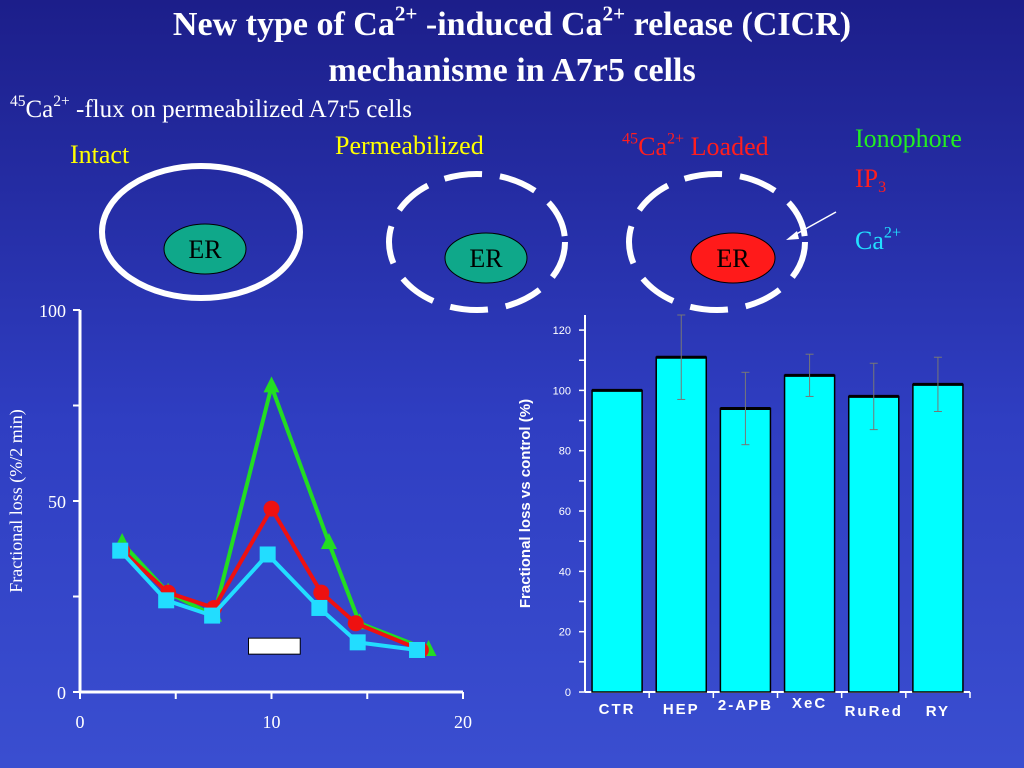 This screenshot has width=1024, height=768. Describe the element at coordinates (681, 709) in the screenshot. I see `bar-chart-category-label: HEP` at that location.